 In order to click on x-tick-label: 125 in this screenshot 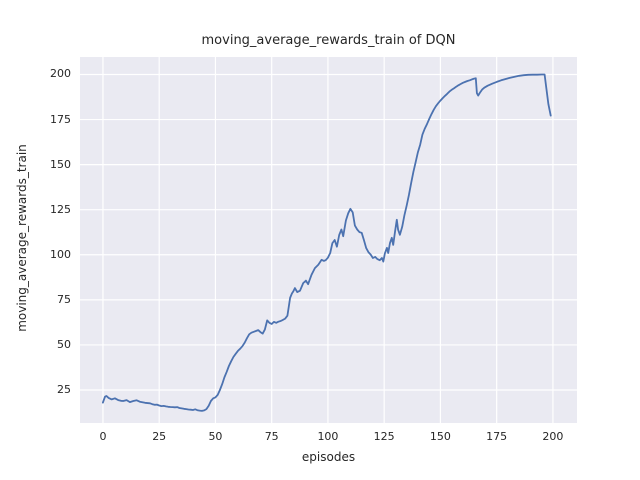, I will do `click(384, 436)`.